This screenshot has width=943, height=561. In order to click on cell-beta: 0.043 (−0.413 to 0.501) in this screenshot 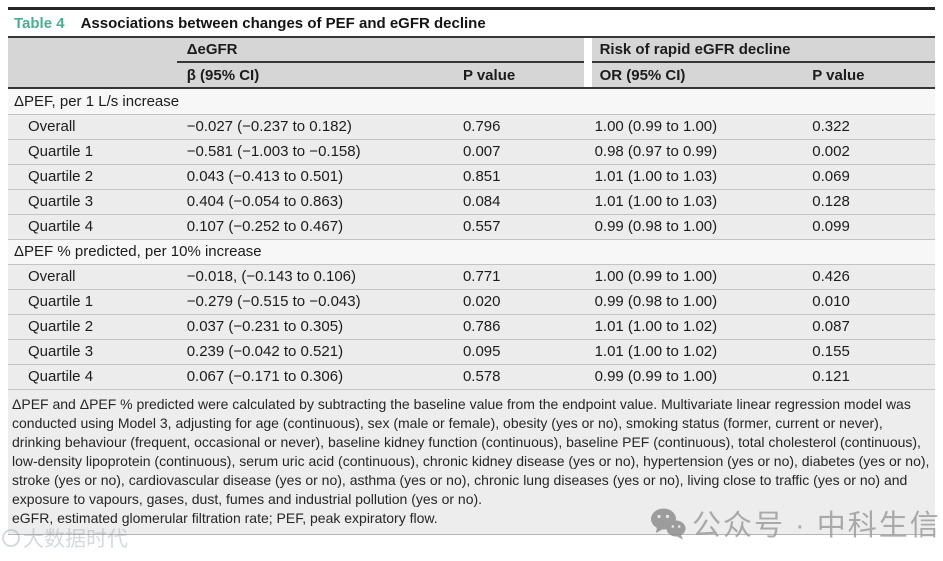, I will do `click(314, 177)`.